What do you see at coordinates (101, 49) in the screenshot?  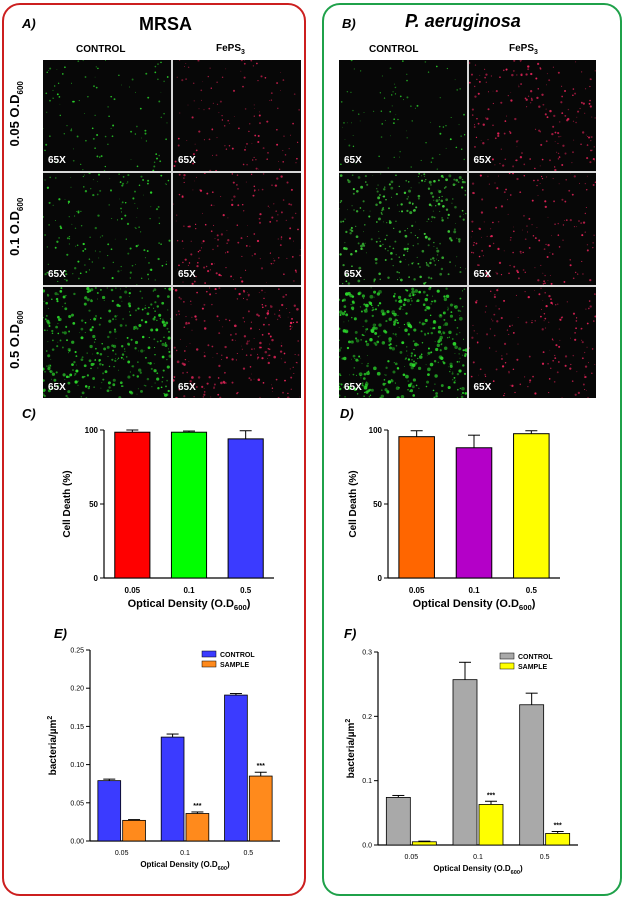 I see `mrsa-control-col-title: CONTROL` at bounding box center [101, 49].